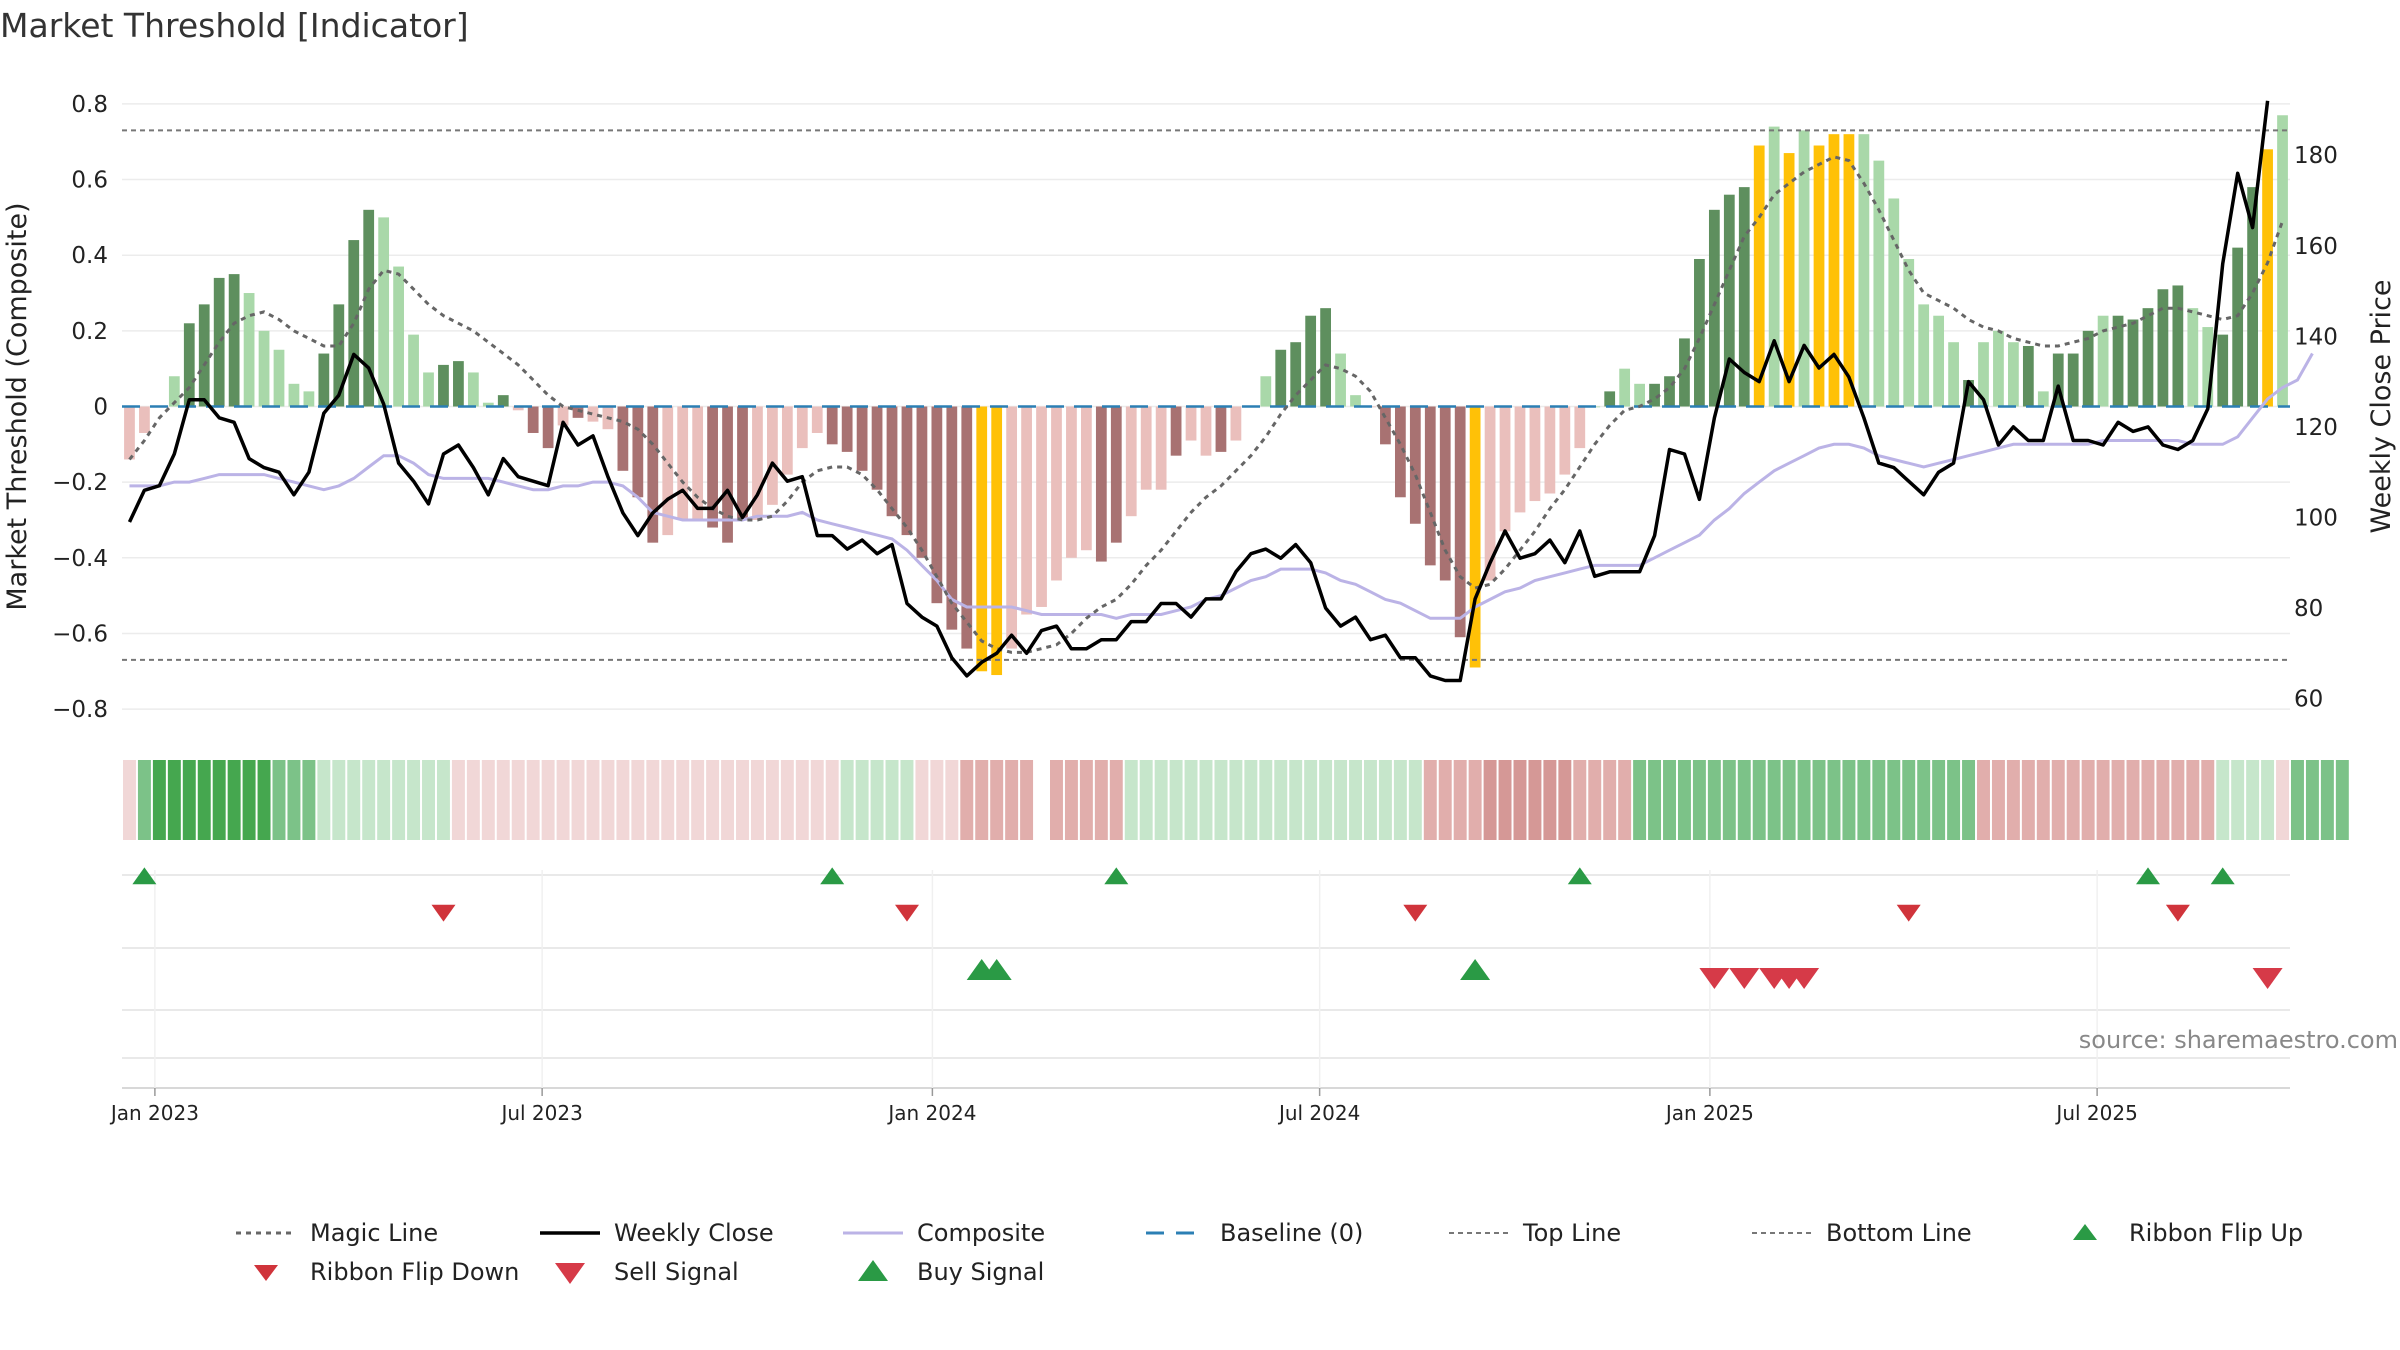  Describe the element at coordinates (154, 1113) in the screenshot. I see `x-tick-label-0: Jan 2023` at that location.